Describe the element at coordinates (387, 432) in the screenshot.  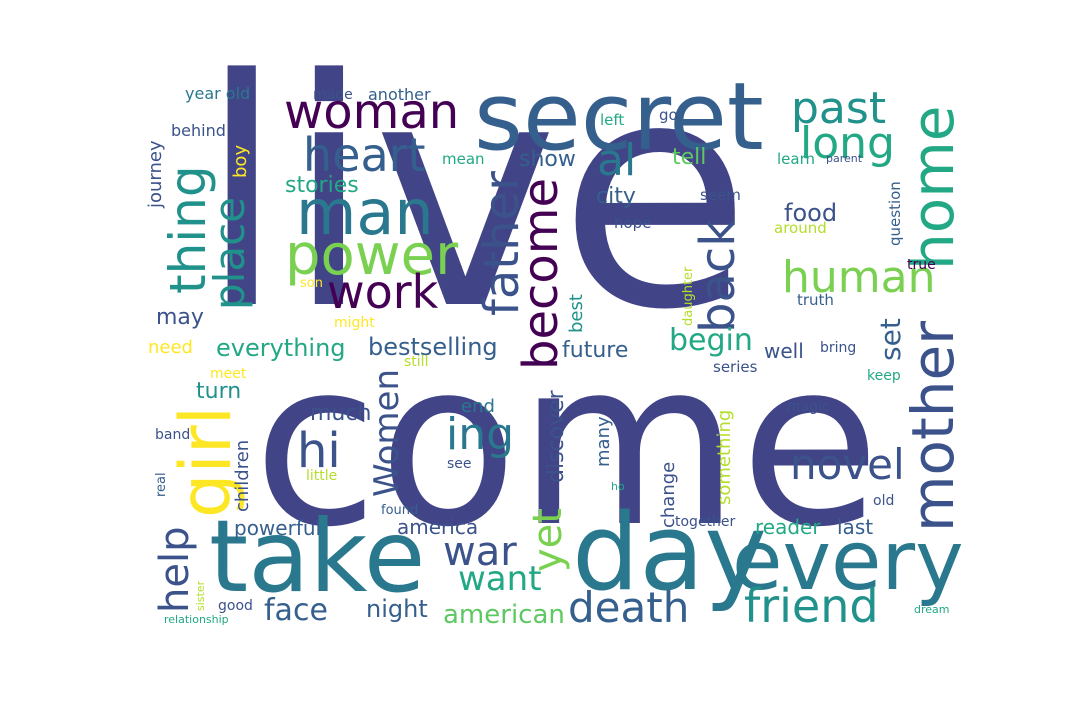
I see `cloud-word: Women` at that location.